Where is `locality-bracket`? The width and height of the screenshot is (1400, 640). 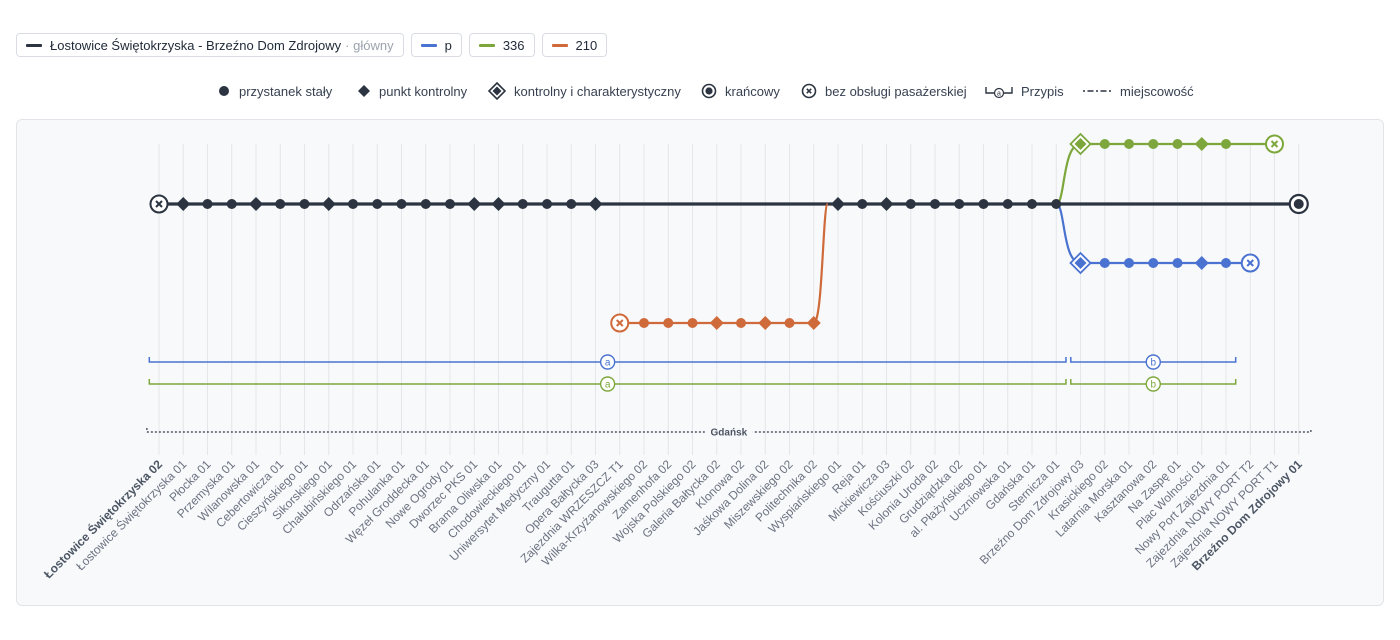
locality-bracket is located at coordinates (729, 430).